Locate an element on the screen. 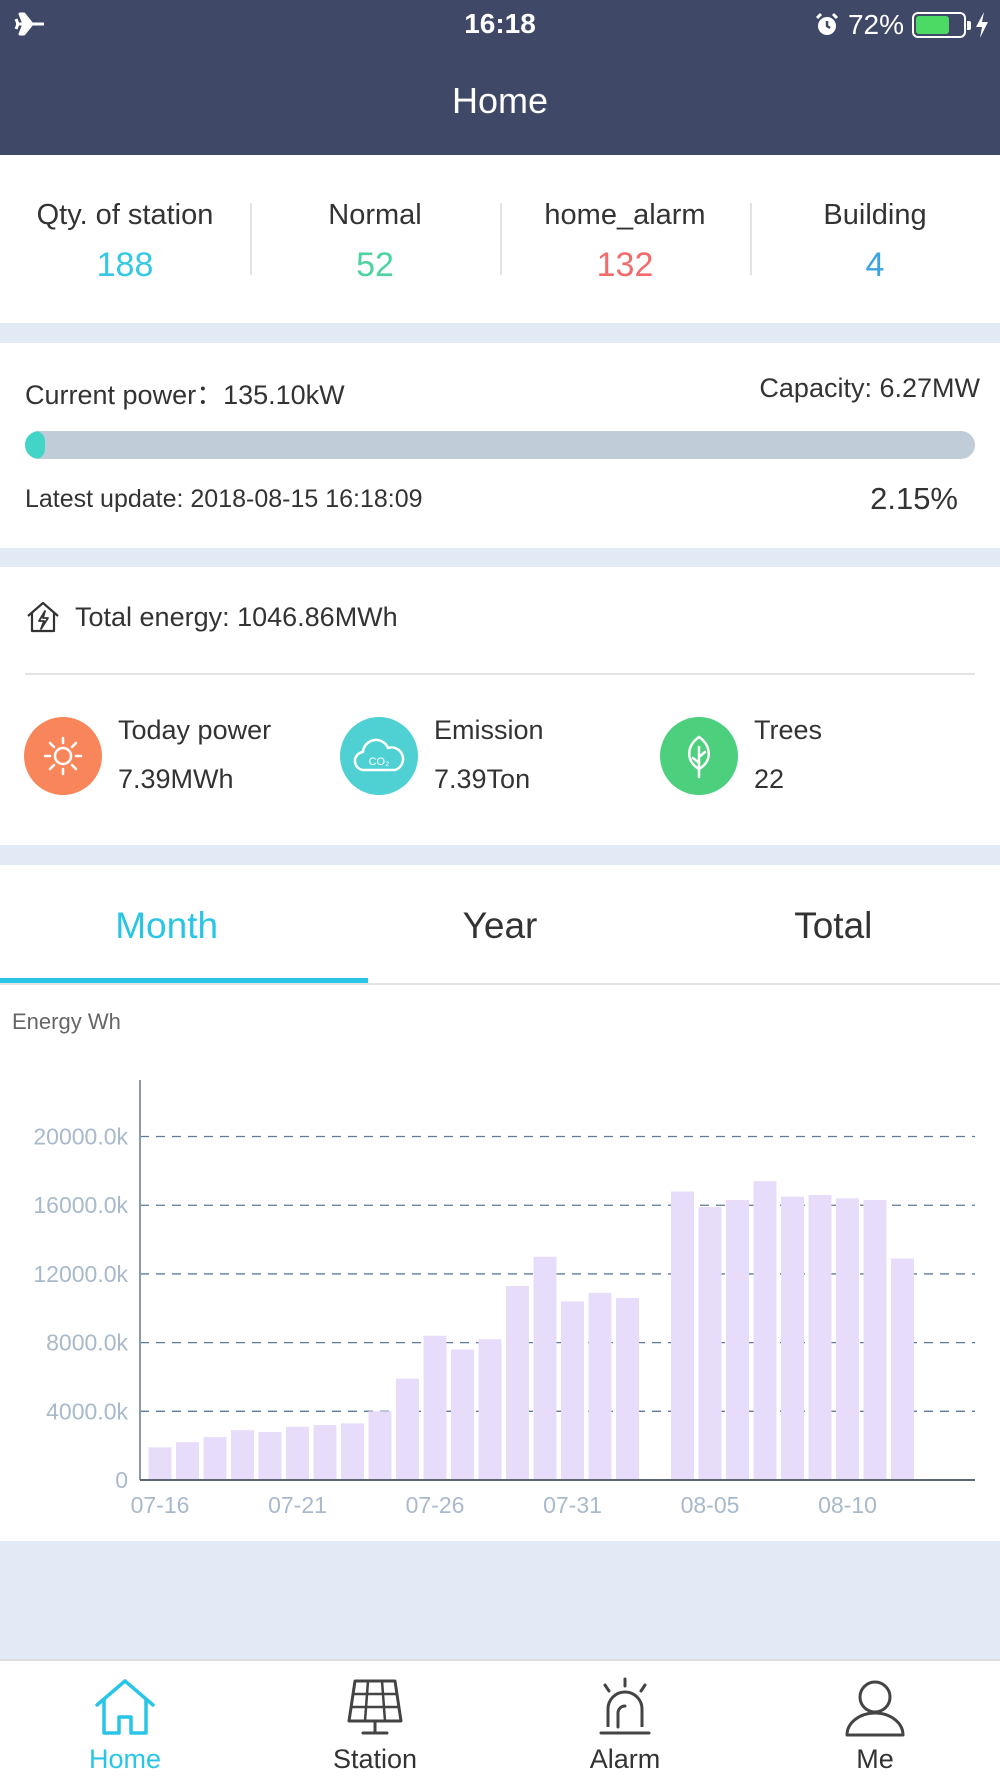 Image resolution: width=1000 pixels, height=1778 pixels. stat-label: home_alarm is located at coordinates (625, 215).